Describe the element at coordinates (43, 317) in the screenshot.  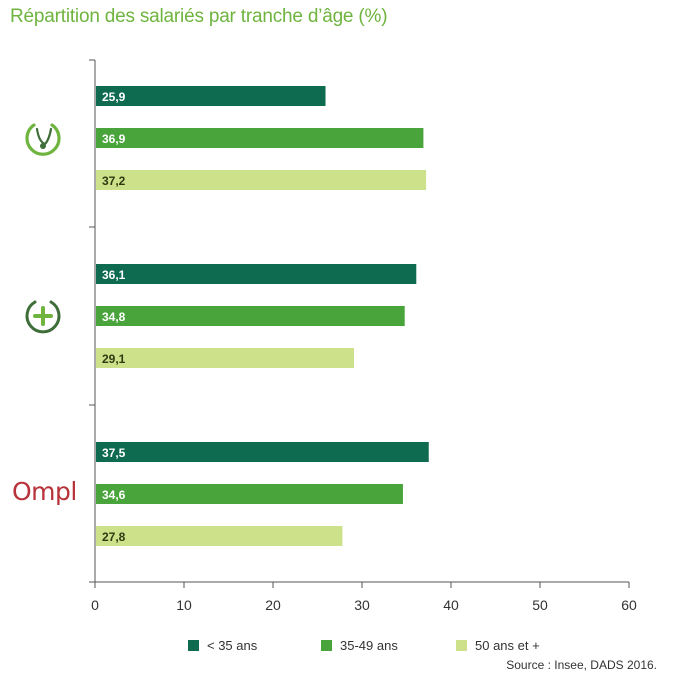
I see `plus-circle-icon` at that location.